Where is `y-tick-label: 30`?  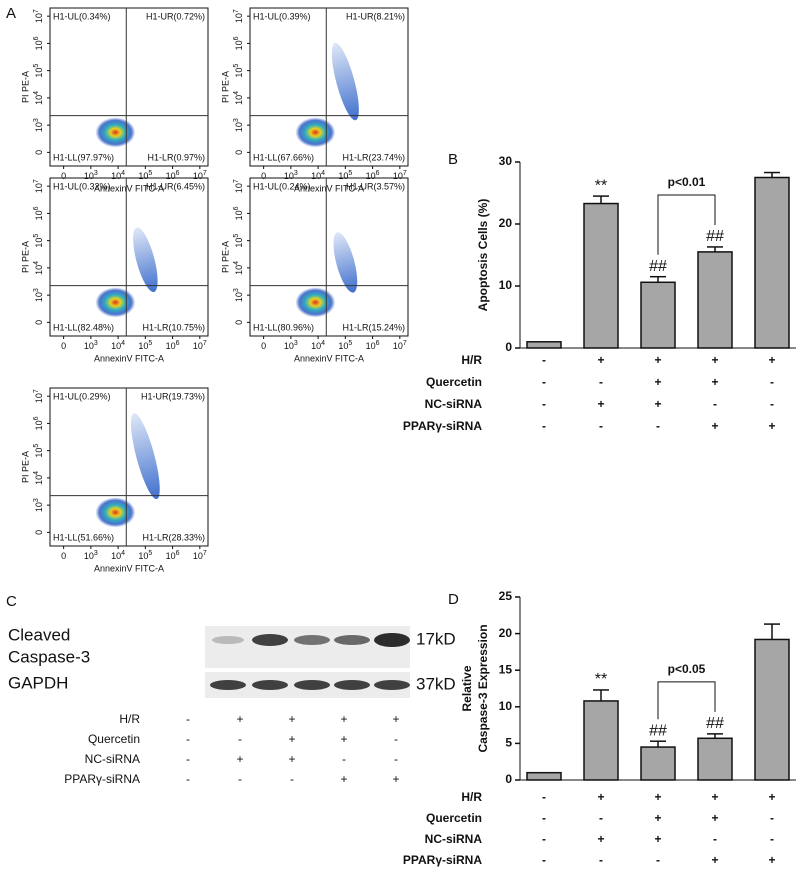 y-tick-label: 30 is located at coordinates (506, 161).